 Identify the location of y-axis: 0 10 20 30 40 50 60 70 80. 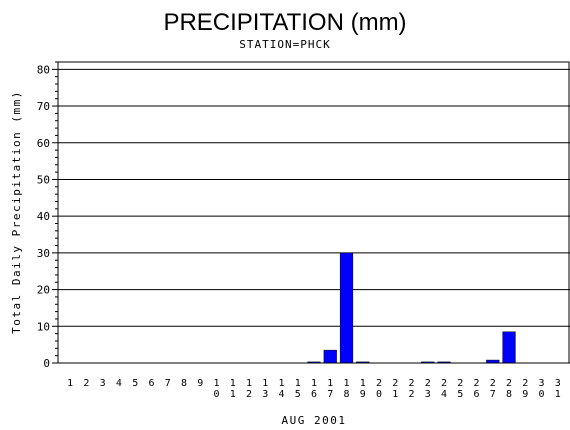
(47, 215).